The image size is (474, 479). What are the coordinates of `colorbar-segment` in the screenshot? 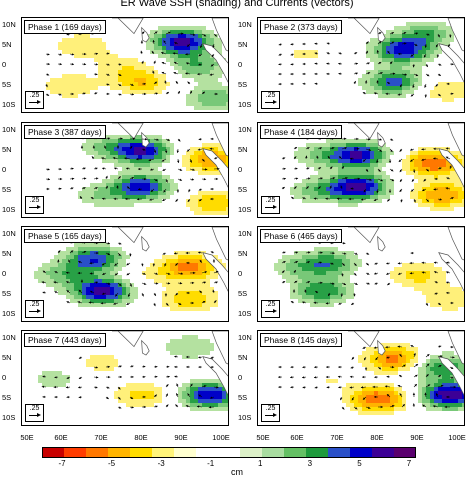 It's located at (361, 452).